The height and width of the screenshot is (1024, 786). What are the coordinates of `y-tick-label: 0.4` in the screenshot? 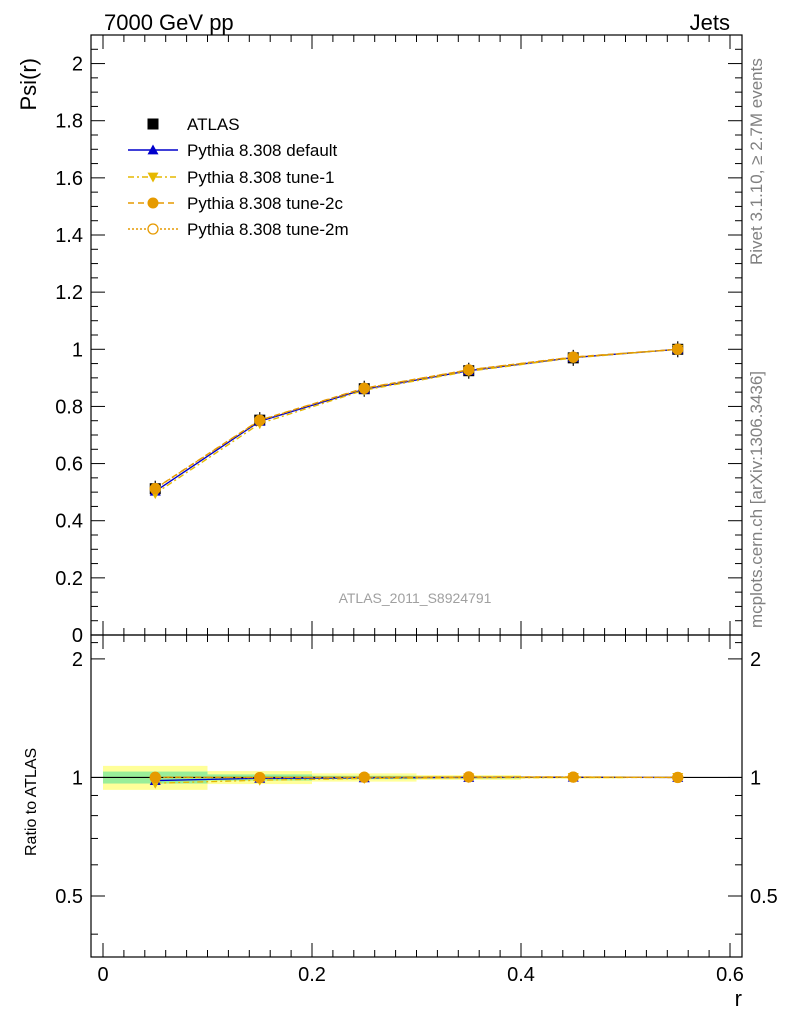 It's located at (69, 522).